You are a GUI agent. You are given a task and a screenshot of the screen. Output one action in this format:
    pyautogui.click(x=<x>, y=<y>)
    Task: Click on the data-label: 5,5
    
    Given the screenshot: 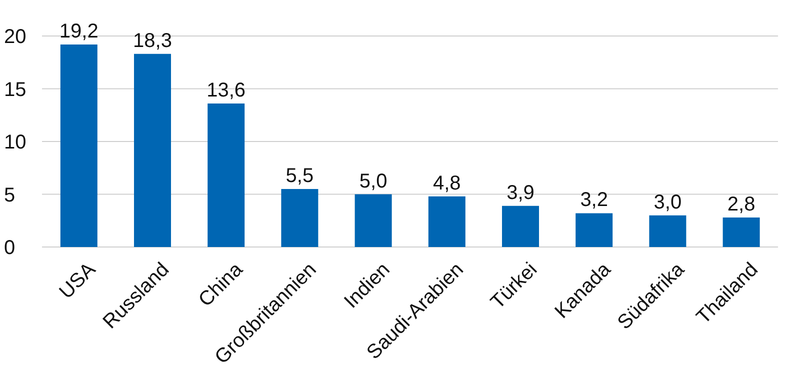 What is the action you would take?
    pyautogui.click(x=300, y=175)
    